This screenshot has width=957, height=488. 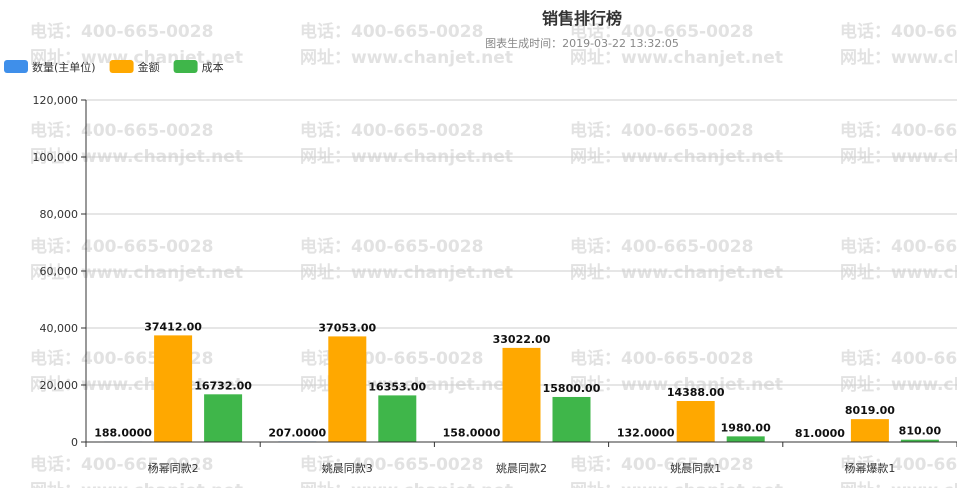 I want to click on data-label: 33022.00, so click(x=522, y=339).